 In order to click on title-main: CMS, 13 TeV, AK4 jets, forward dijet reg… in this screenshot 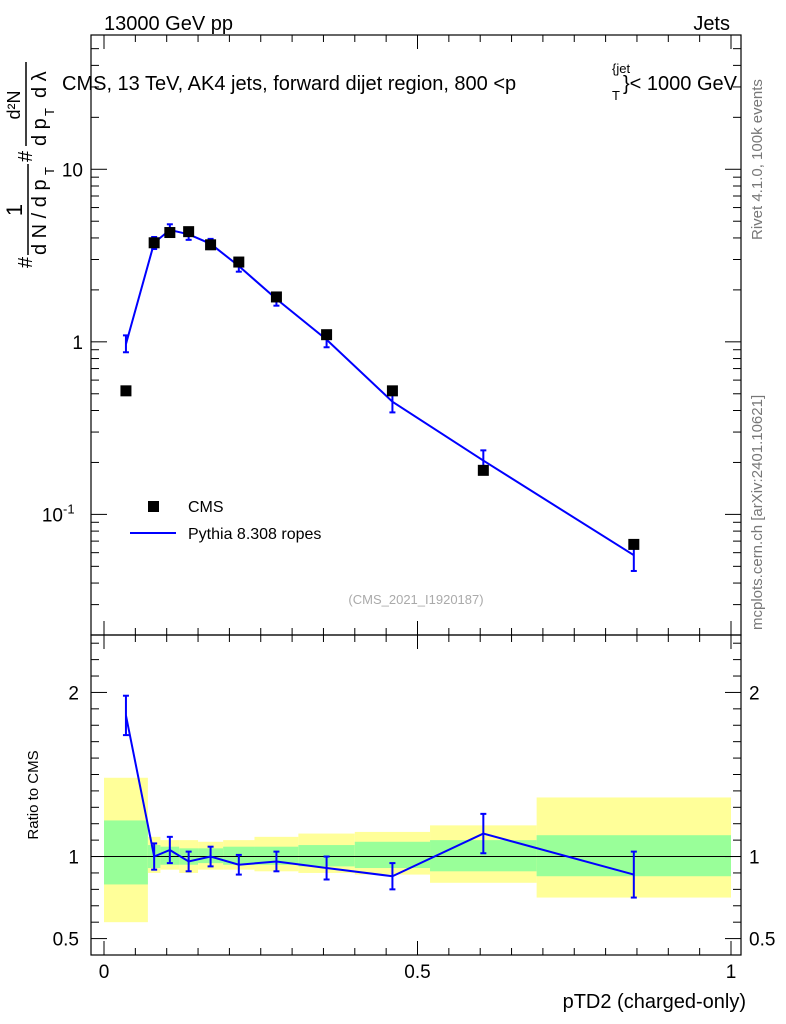, I will do `click(289, 84)`.